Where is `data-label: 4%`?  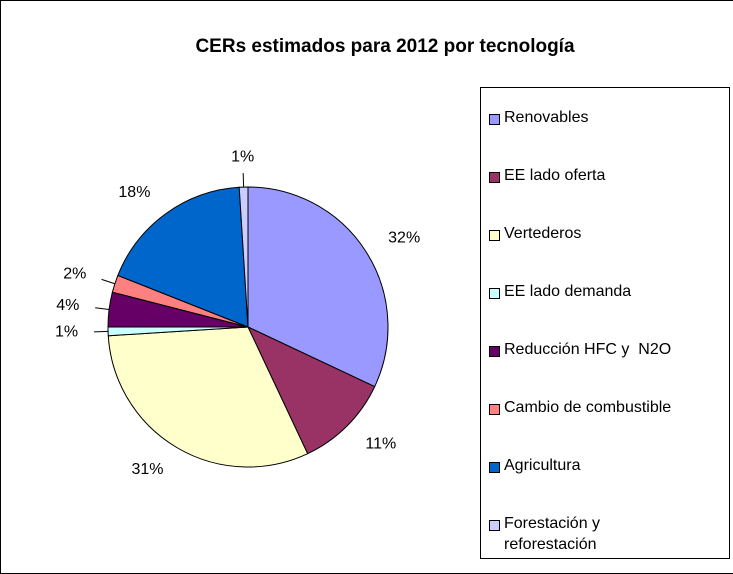 data-label: 4% is located at coordinates (67, 305).